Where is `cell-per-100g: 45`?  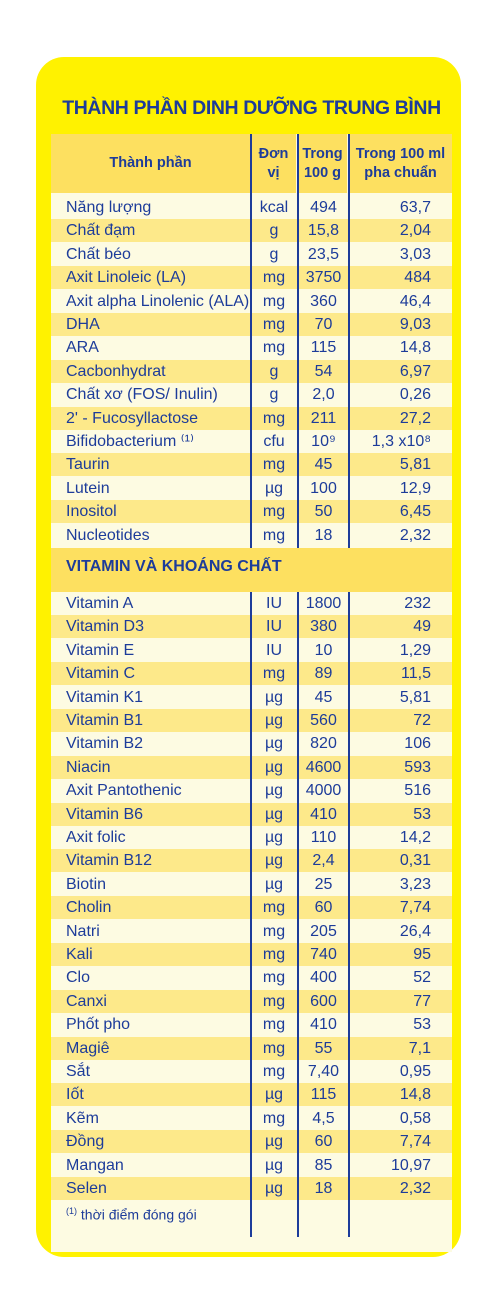 cell-per-100g: 45 is located at coordinates (323, 697).